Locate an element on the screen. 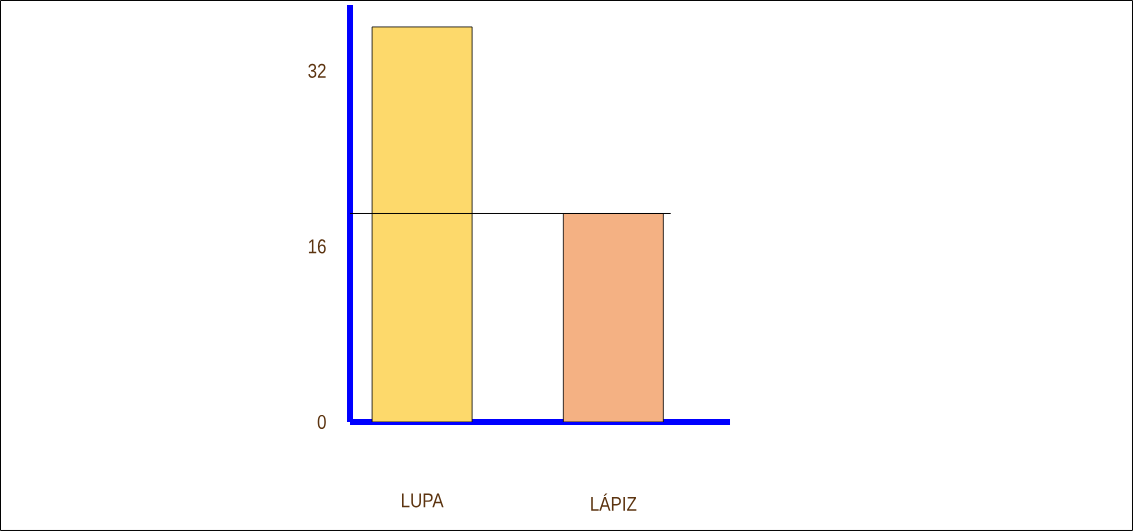 This screenshot has width=1133, height=531. y-tick-label: 16 is located at coordinates (317, 246).